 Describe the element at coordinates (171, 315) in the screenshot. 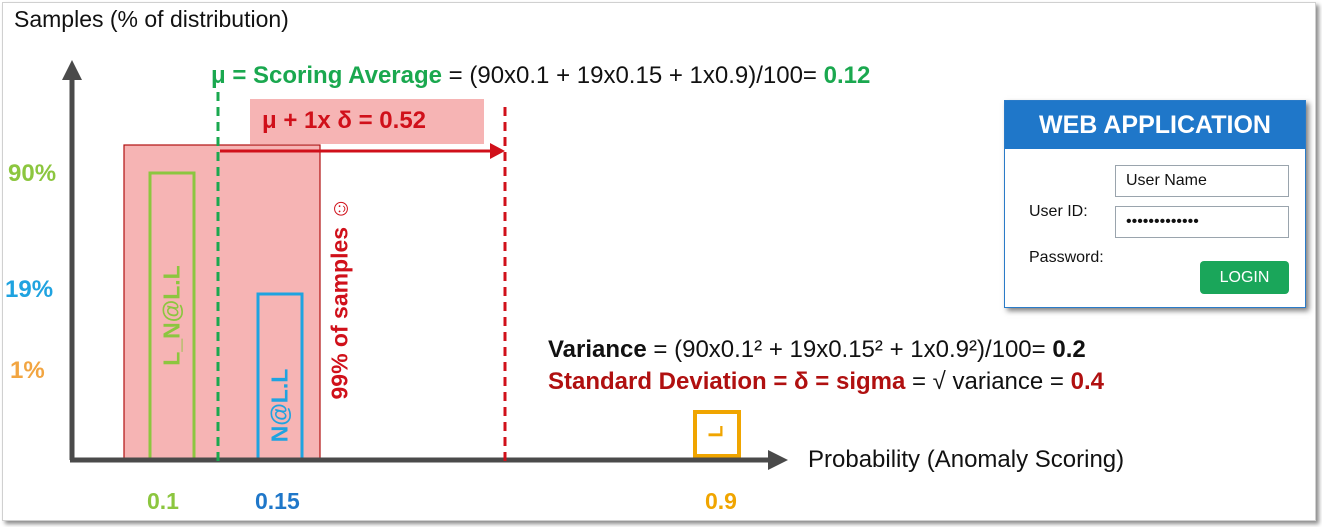

I see `bar-label-0.1: L_N@L.L` at that location.